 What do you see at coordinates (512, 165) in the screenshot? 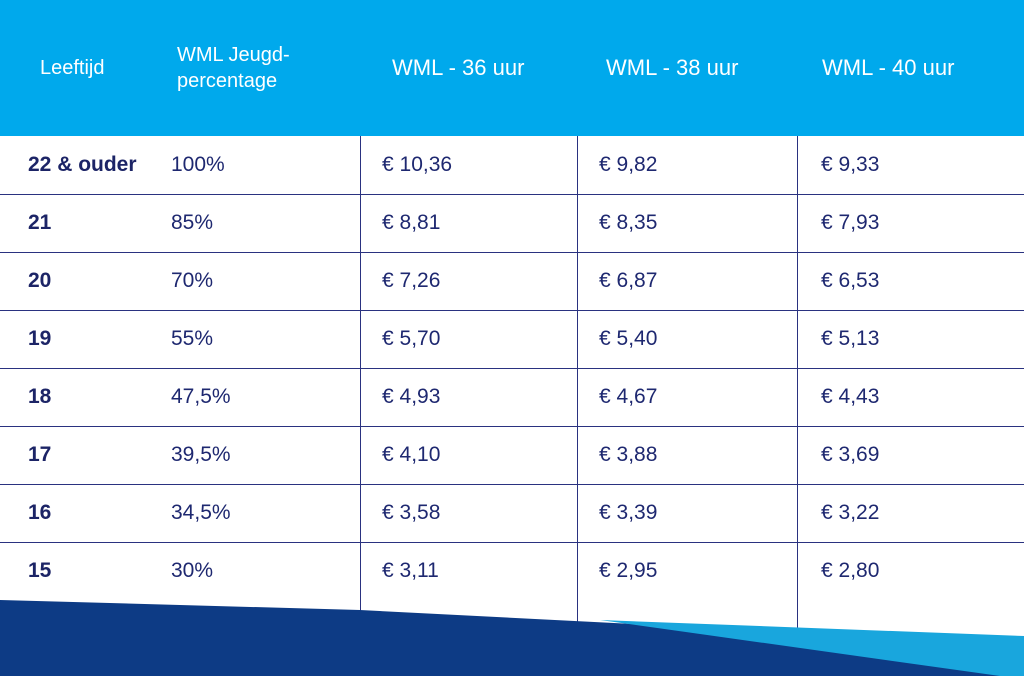
I see `table-row: 22 & ouder 100% € 10,36 € 9,82 € 9,33` at bounding box center [512, 165].